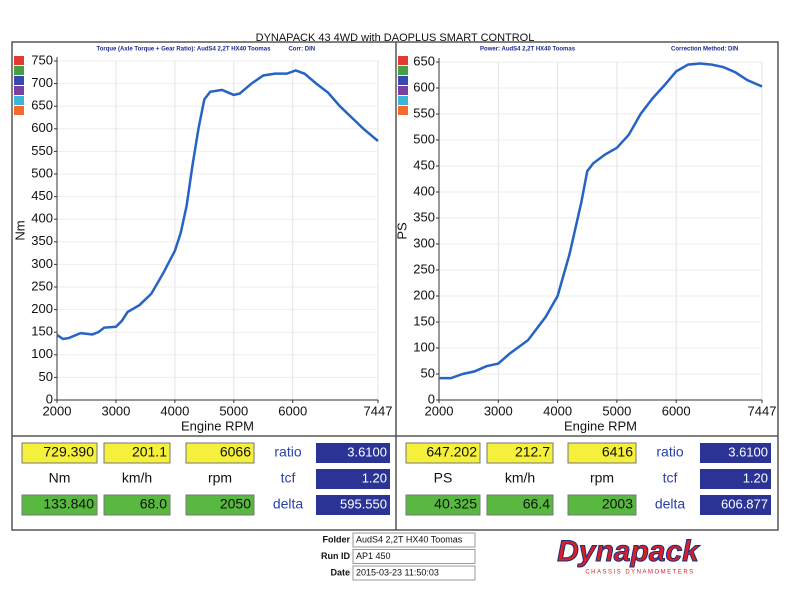  Describe the element at coordinates (340, 572) in the screenshot. I see `footer-label: Date` at that location.